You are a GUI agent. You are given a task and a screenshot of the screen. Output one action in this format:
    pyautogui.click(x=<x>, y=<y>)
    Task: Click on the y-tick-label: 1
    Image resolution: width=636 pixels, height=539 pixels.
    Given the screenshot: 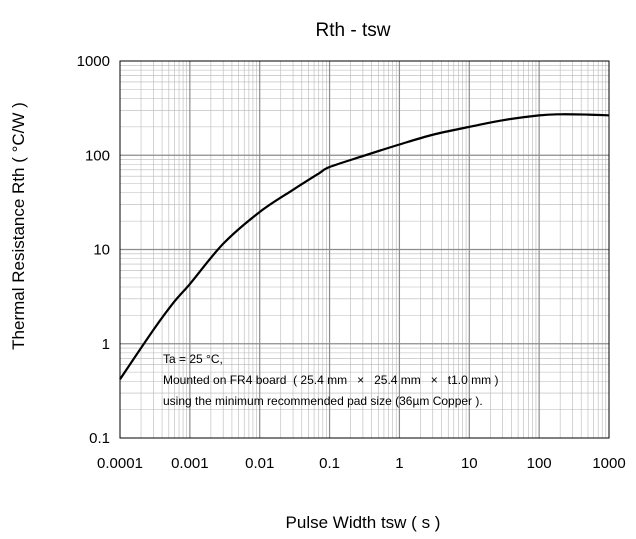 What is the action you would take?
    pyautogui.click(x=106, y=344)
    